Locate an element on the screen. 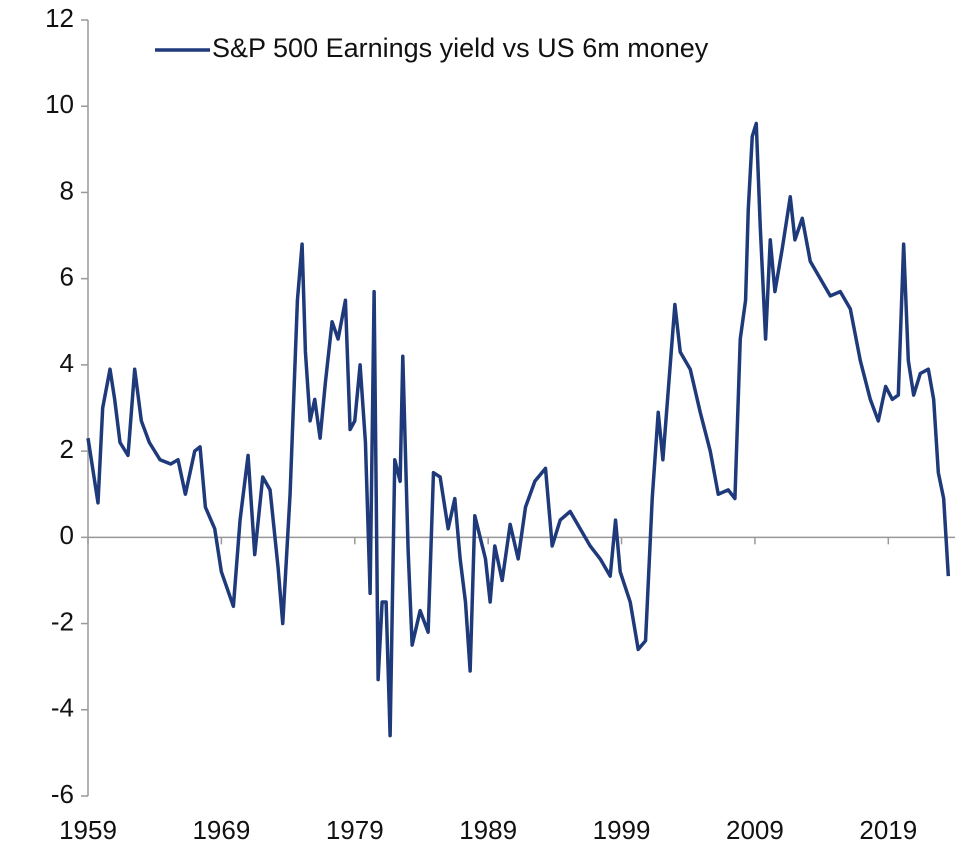 The width and height of the screenshot is (968, 850). y-tick-label: -2 is located at coordinates (62, 621).